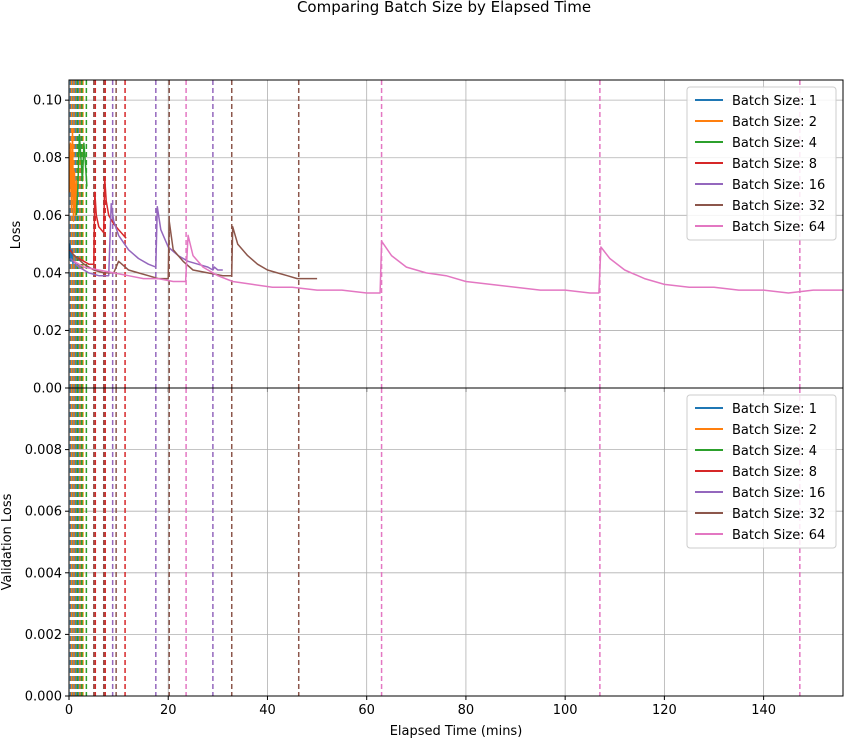  Describe the element at coordinates (43, 573) in the screenshot. I see `y-tick-label: 0.004` at that location.